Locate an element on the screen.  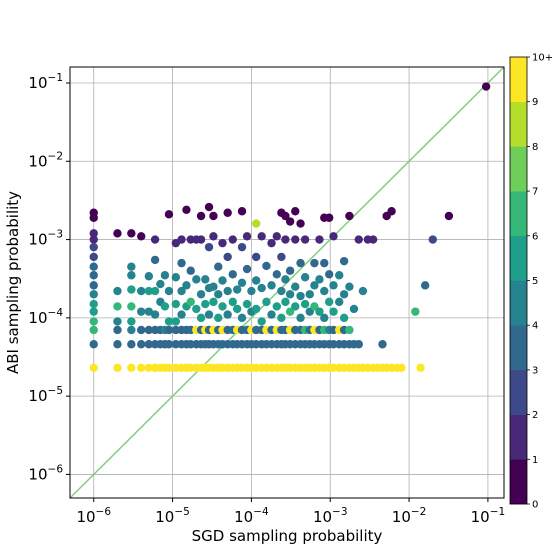
x-tick-label-3: 10⁻³ is located at coordinates (330, 516).